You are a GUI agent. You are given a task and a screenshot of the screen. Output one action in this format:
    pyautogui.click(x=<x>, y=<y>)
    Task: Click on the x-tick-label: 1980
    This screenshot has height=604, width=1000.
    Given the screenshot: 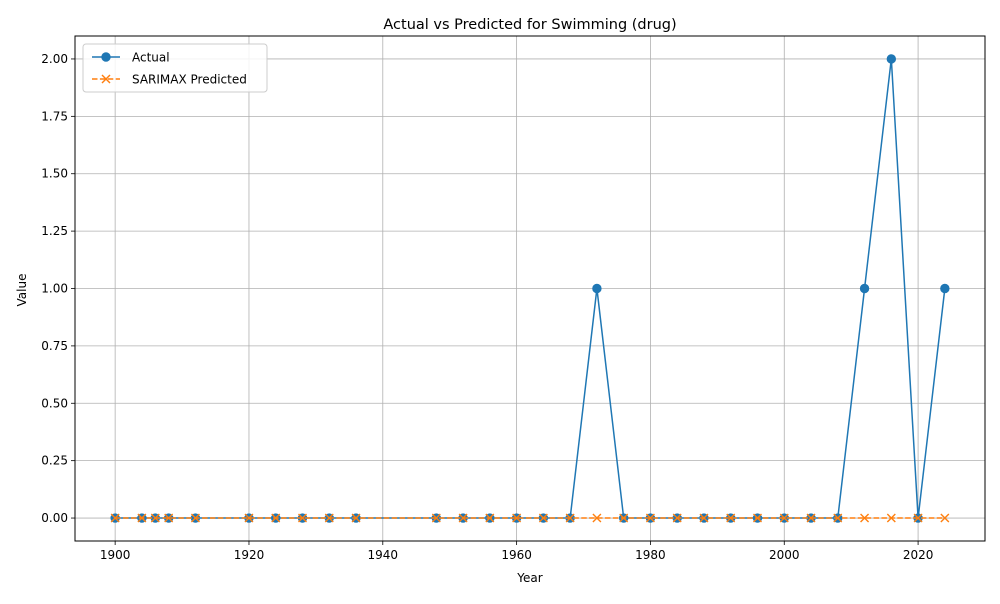 What is the action you would take?
    pyautogui.click(x=650, y=555)
    